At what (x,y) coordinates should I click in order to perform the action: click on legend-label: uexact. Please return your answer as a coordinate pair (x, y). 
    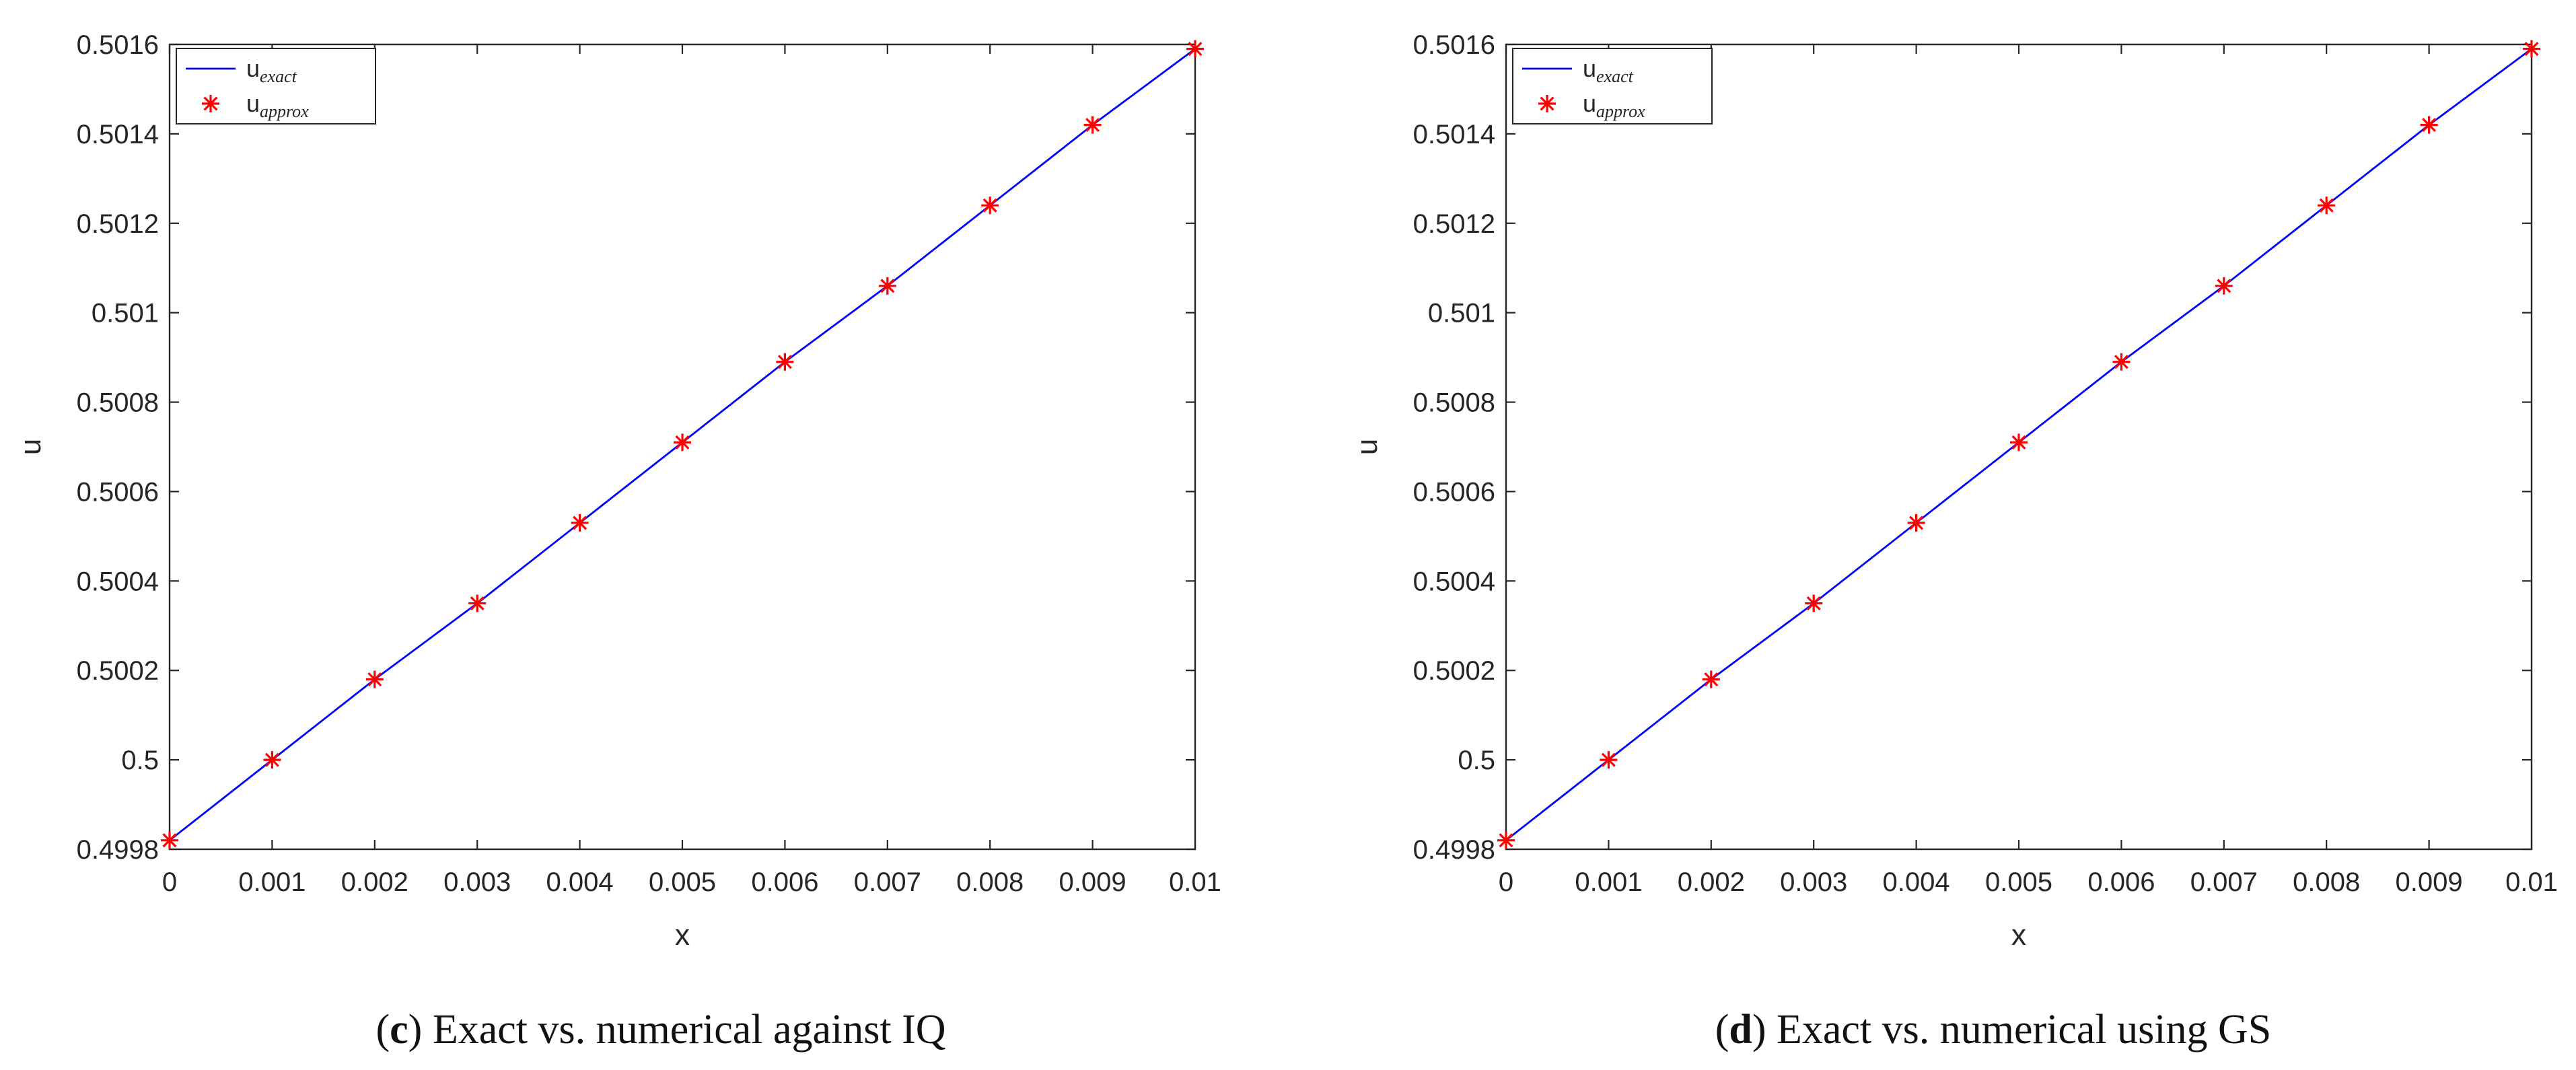
    Looking at the image, I should click on (1608, 70).